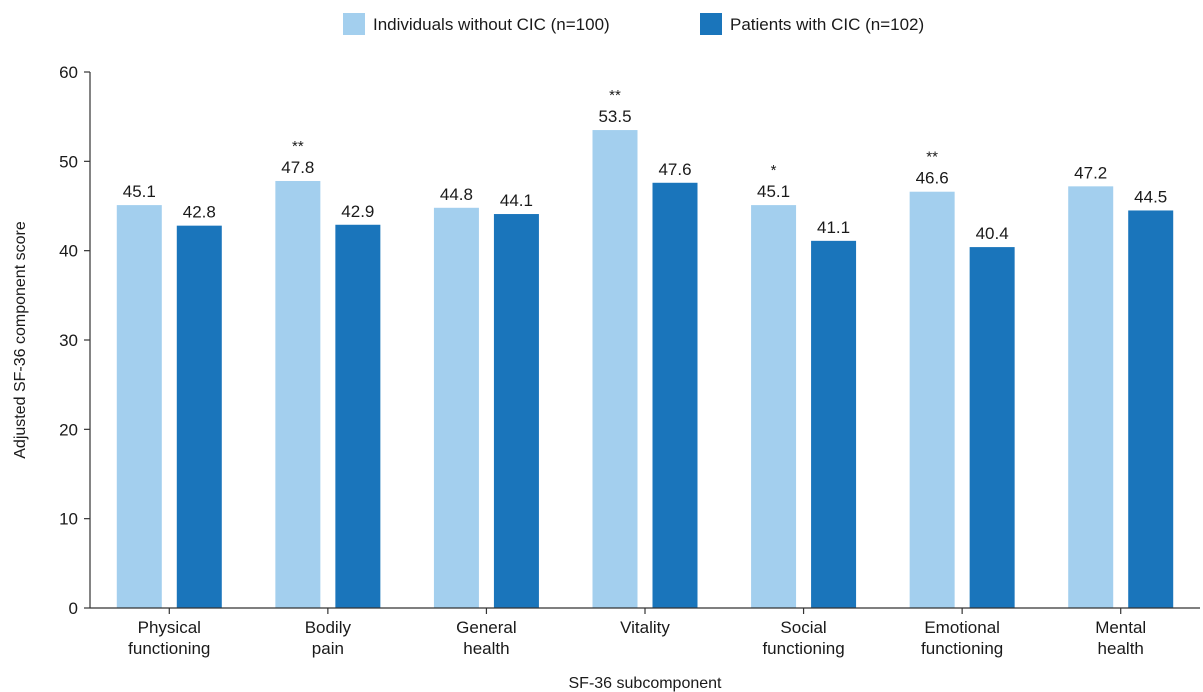  Describe the element at coordinates (328, 627) in the screenshot. I see `x-tick-label: Bodily` at that location.